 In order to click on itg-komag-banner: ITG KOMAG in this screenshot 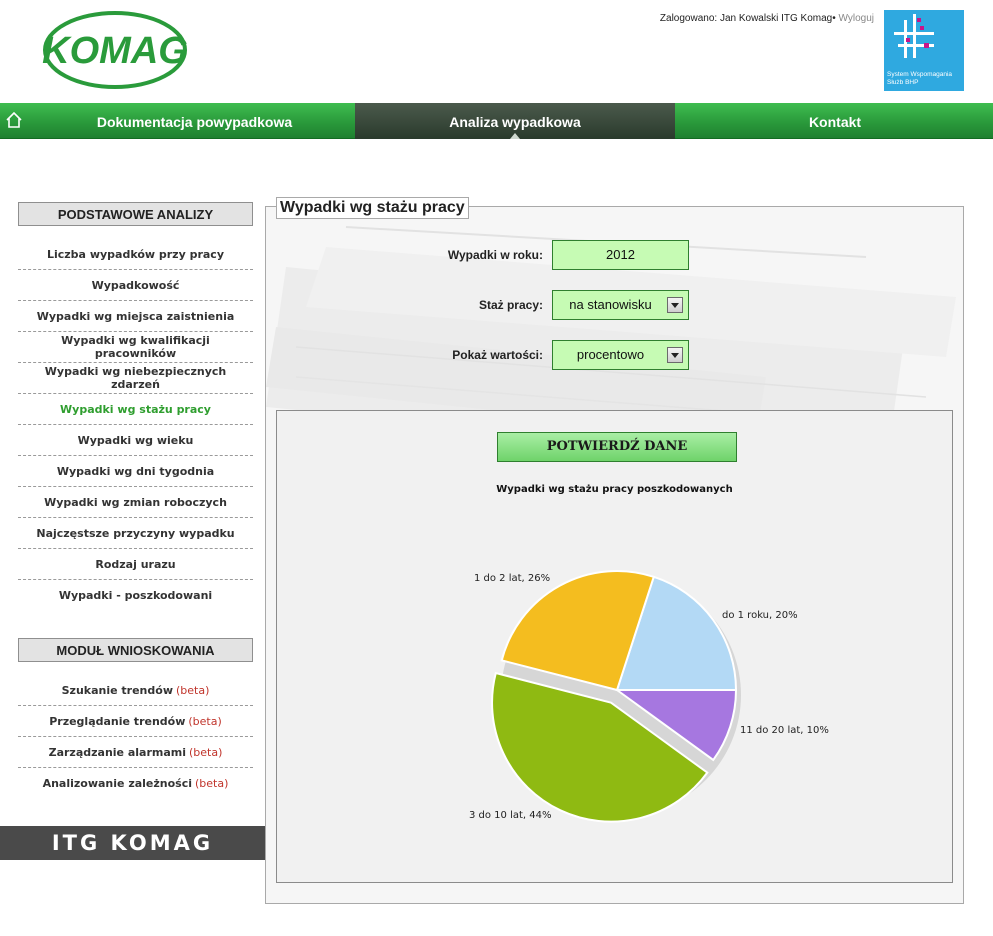, I will do `click(132, 843)`.